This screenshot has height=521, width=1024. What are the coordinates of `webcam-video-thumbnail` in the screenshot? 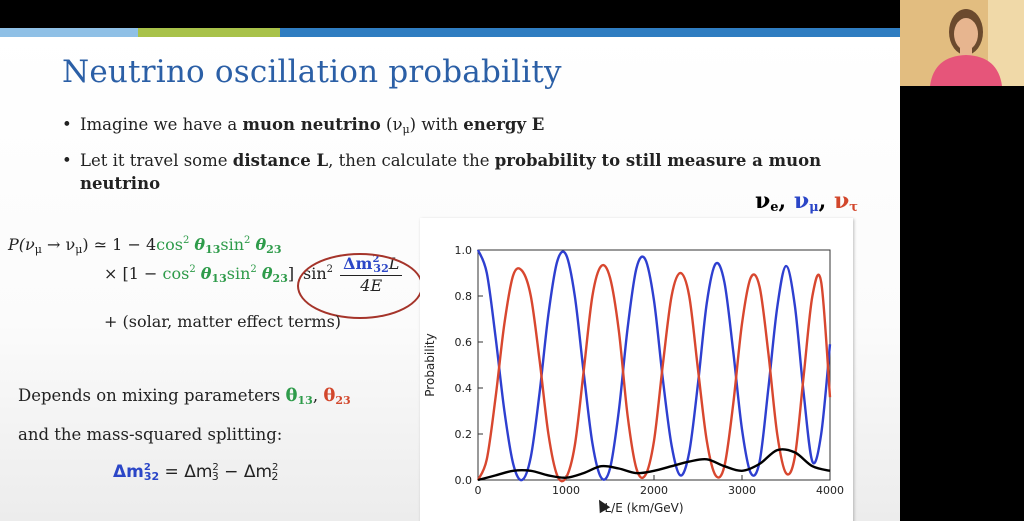 It's located at (962, 43).